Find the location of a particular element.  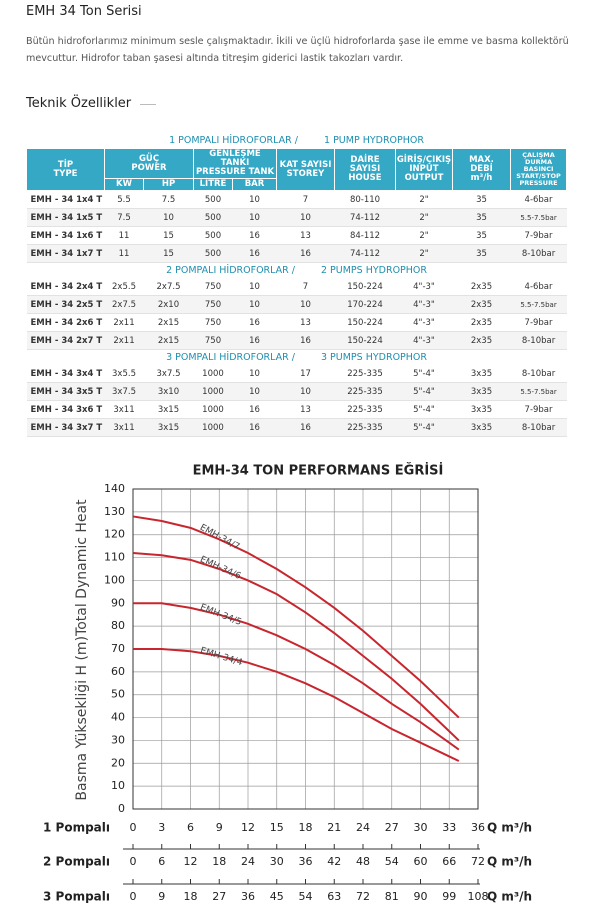

x-tick-label: 63 is located at coordinates (334, 896).